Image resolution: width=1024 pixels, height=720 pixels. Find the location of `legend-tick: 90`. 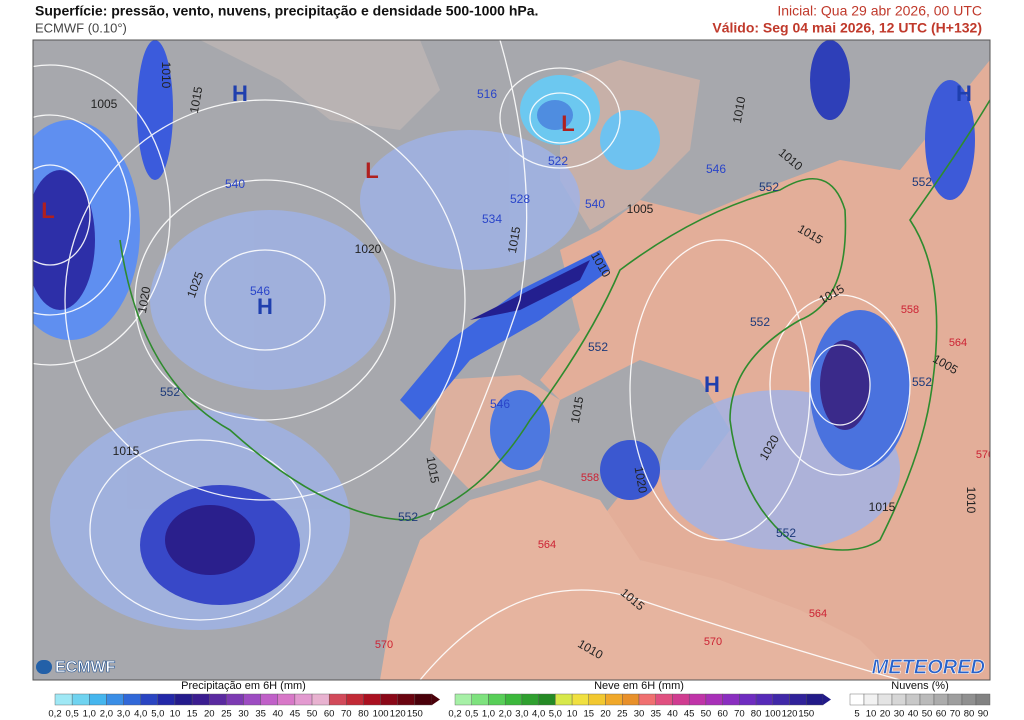

legend-tick: 90 is located at coordinates (983, 714).